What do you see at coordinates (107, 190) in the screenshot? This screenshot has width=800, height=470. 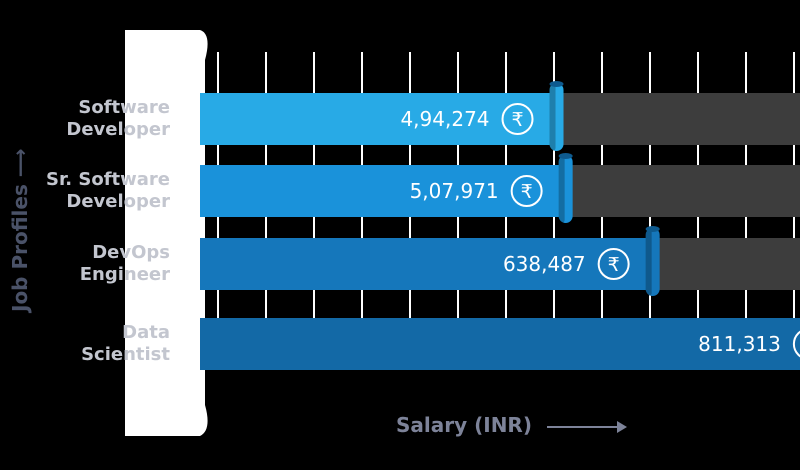 I see `category-label-2: Sr. Software Developer` at bounding box center [107, 190].